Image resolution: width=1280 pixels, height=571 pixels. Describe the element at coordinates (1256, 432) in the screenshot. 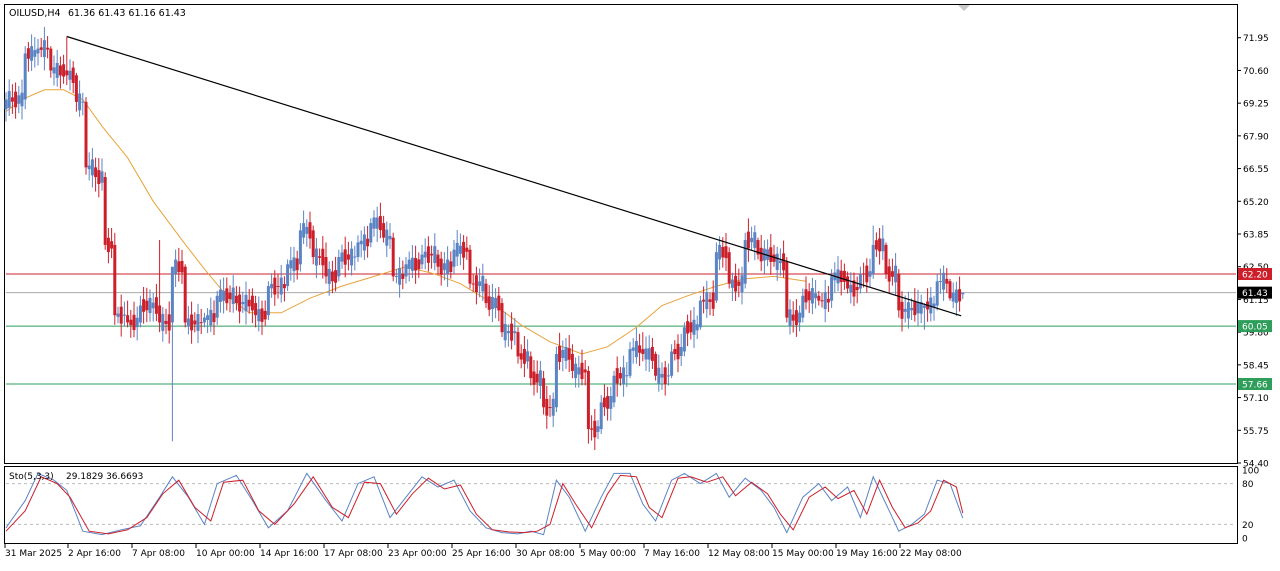

I see `y-tick-label: 55.75` at that location.